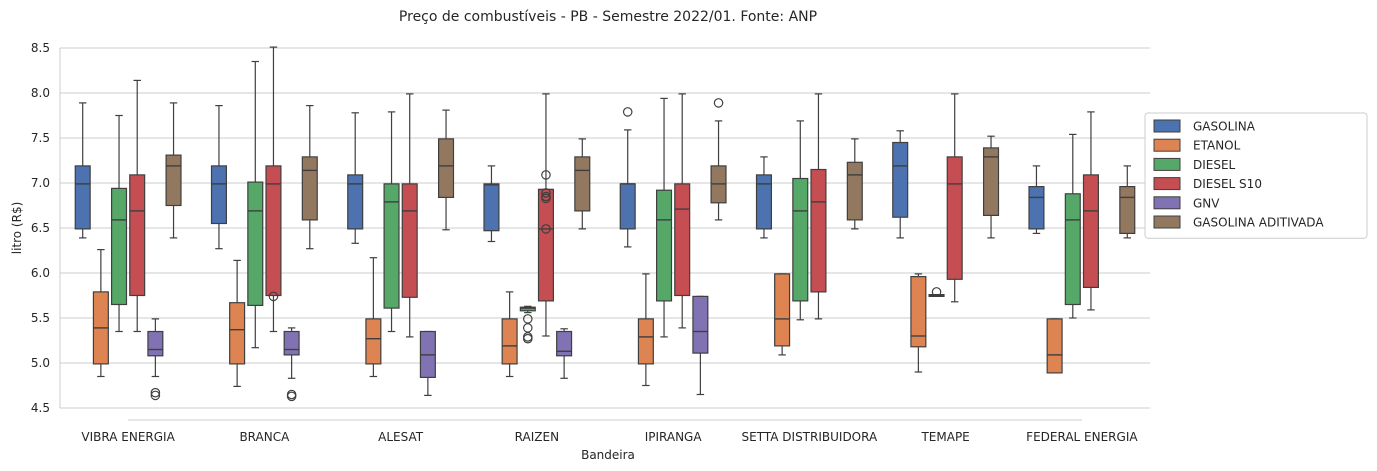 Image resolution: width=1377 pixels, height=471 pixels. What do you see at coordinates (810, 437) in the screenshot?
I see `x-tick-label: SETTA DISTRIBUIDORA` at bounding box center [810, 437].